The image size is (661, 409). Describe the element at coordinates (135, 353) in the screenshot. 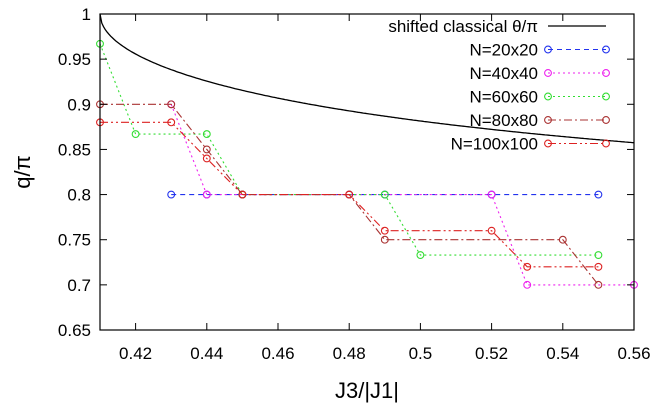

I see `x-tick-label: 0.42` at that location.